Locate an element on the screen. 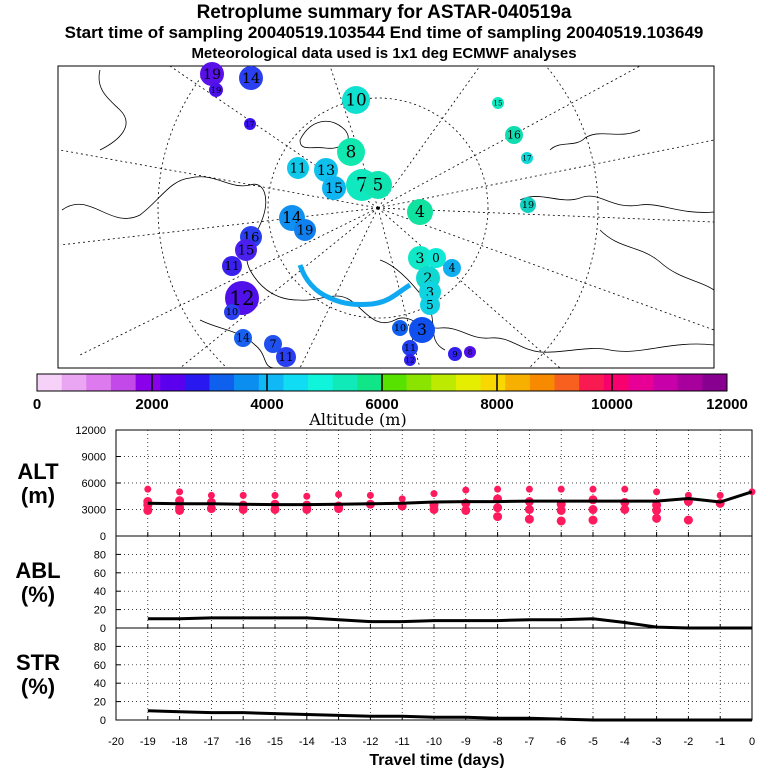 Image resolution: width=768 pixels, height=768 pixels. colorbar-label: Altitude (m) is located at coordinates (357, 419).